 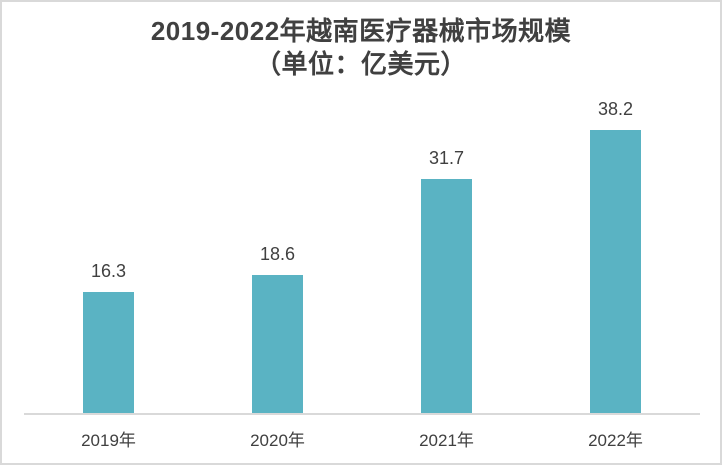 I want to click on x-axis-tick-label: 2020年, so click(x=277, y=440).